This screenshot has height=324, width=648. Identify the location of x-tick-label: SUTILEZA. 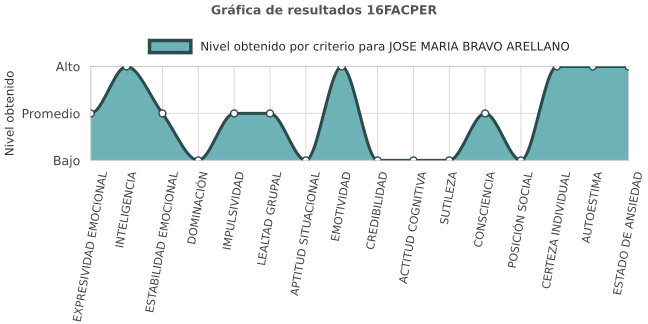
(449, 197).